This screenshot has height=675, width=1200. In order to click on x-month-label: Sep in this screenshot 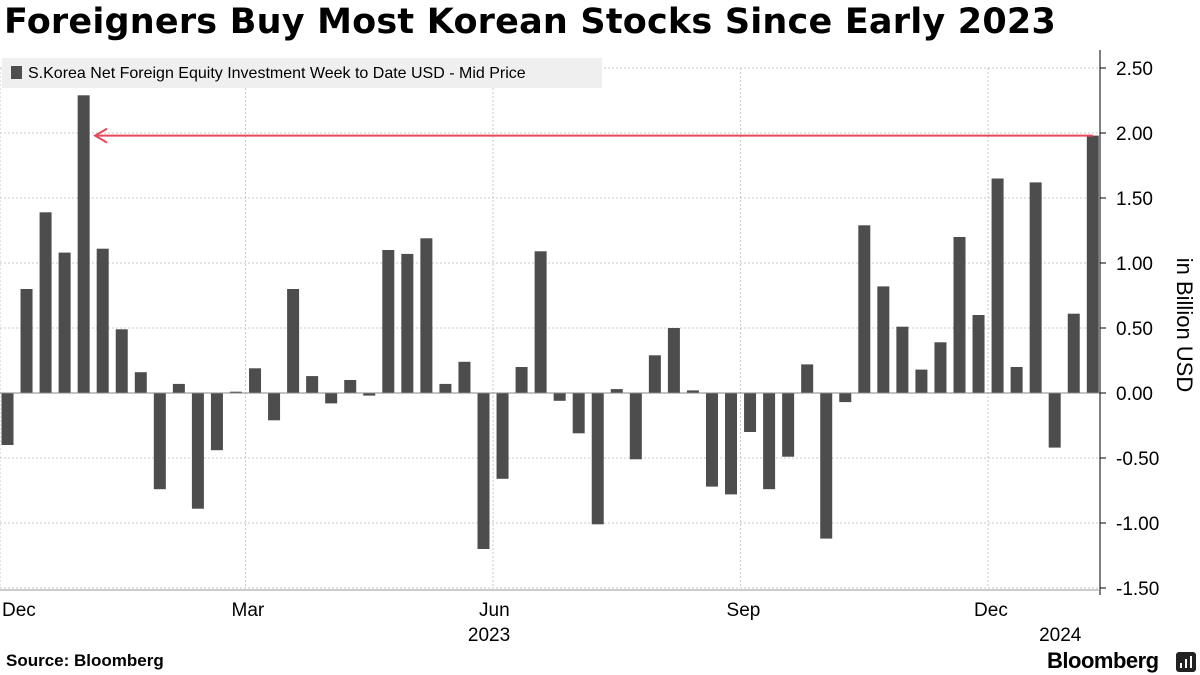, I will do `click(744, 610)`.